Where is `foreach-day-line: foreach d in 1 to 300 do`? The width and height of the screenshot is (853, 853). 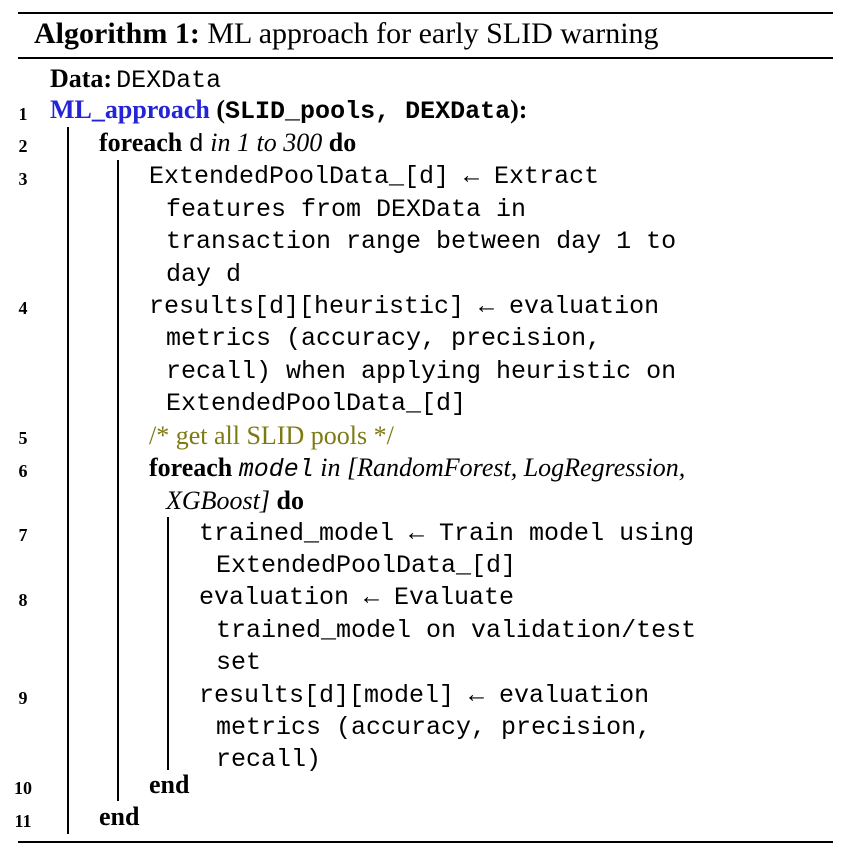 foreach-day-line: foreach d in 1 to 300 do is located at coordinates (228, 143).